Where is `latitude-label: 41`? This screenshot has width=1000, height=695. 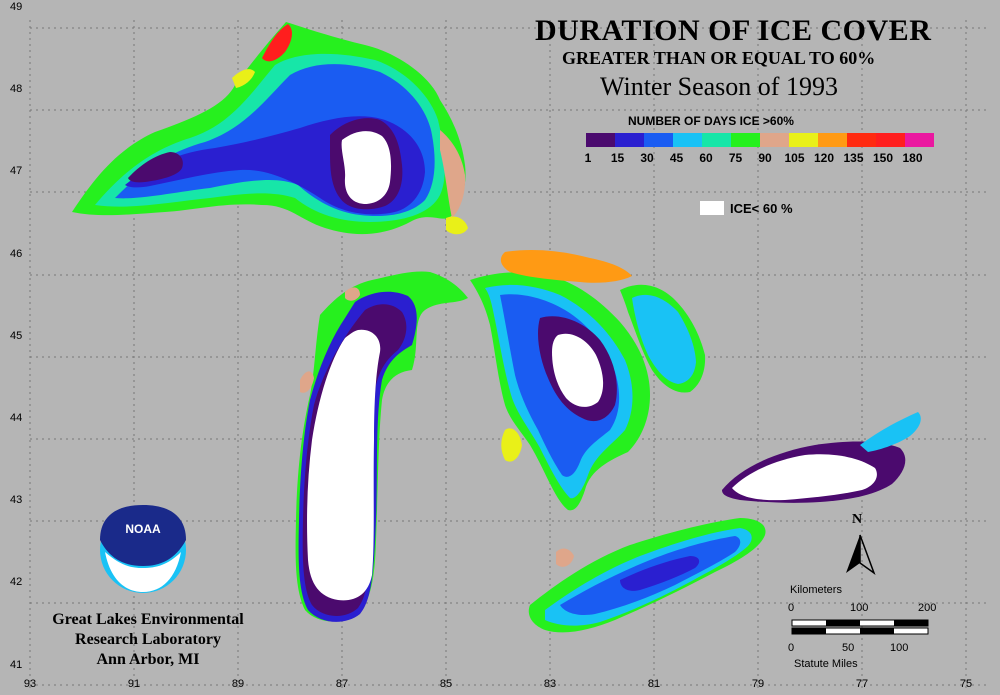 latitude-label: 41 is located at coordinates (16, 664).